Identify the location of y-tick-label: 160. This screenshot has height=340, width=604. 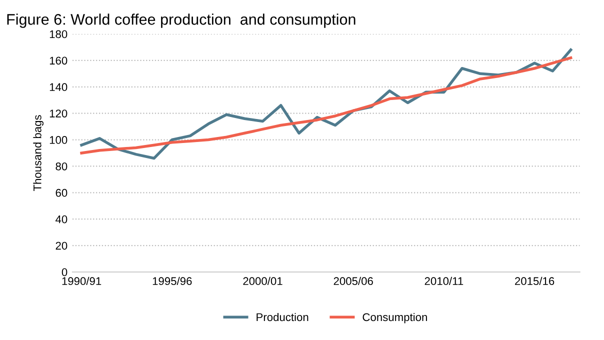
(59, 60).